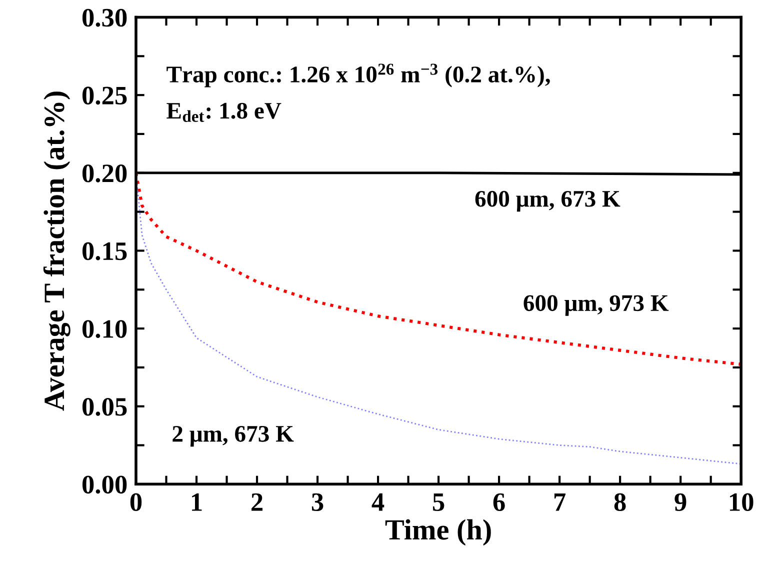 This screenshot has height=575, width=764. Describe the element at coordinates (104, 17) in the screenshot. I see `y-tick-label: 0.30` at that location.